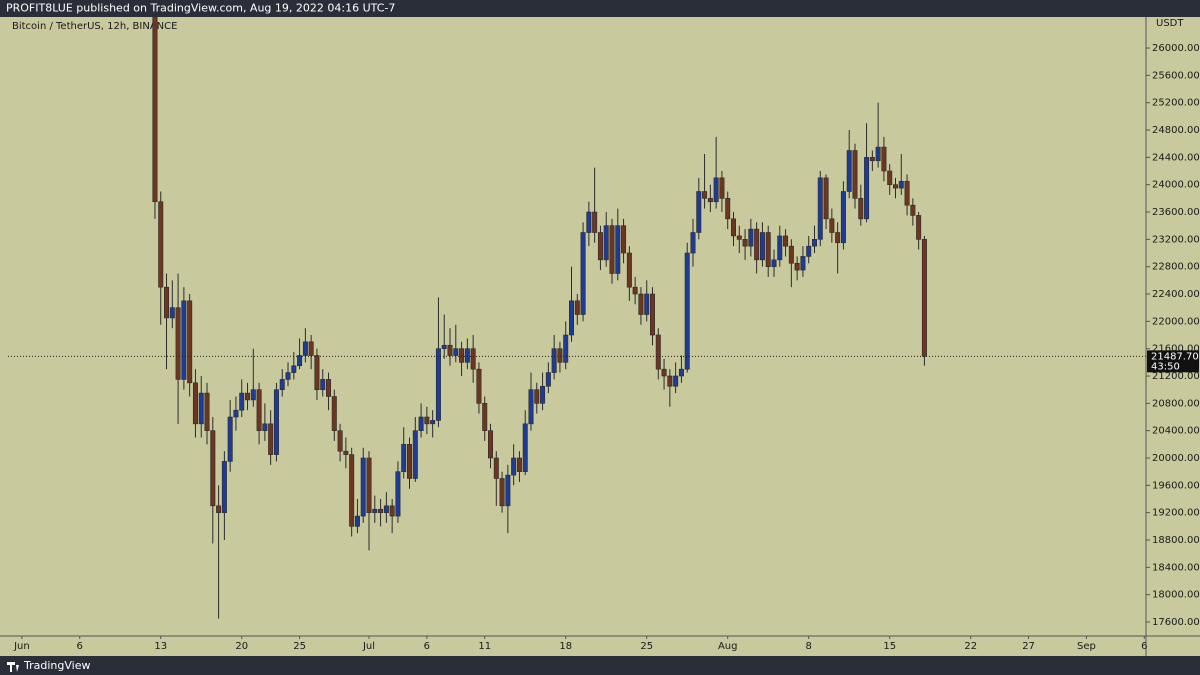 The image size is (1200, 675). I want to click on y-tick-label: 24000.00, so click(1176, 185).